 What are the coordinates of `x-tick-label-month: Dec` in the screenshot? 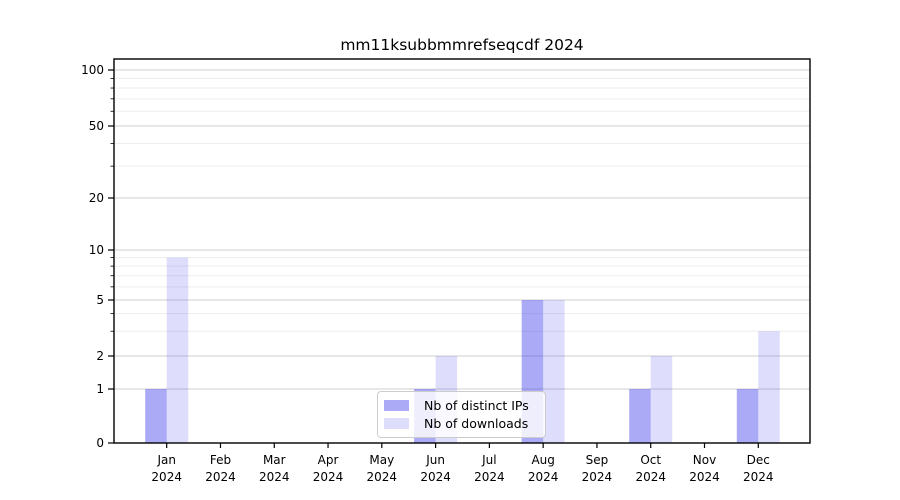 It's located at (758, 460).